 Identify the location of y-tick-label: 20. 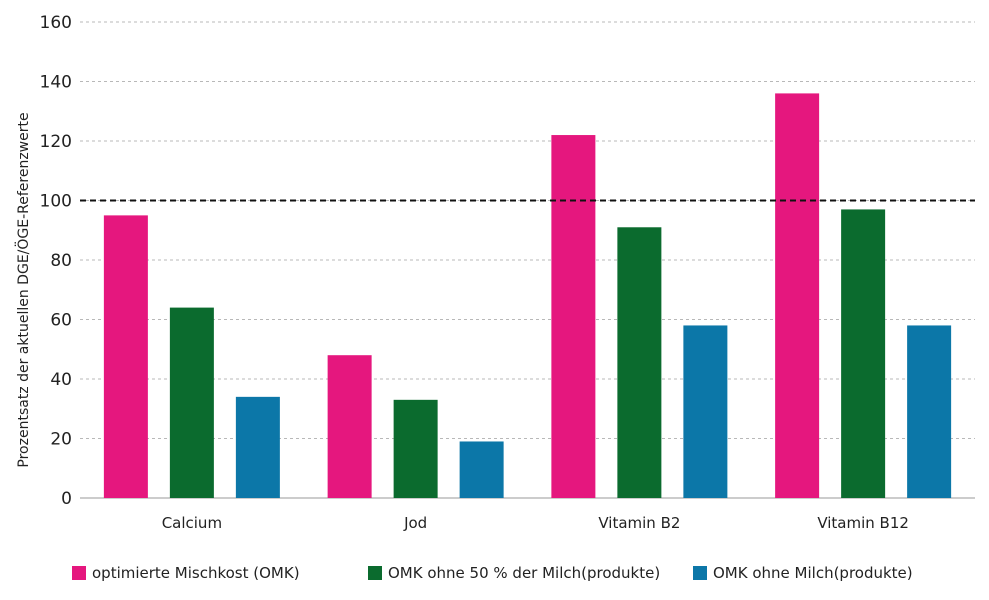
(61, 440).